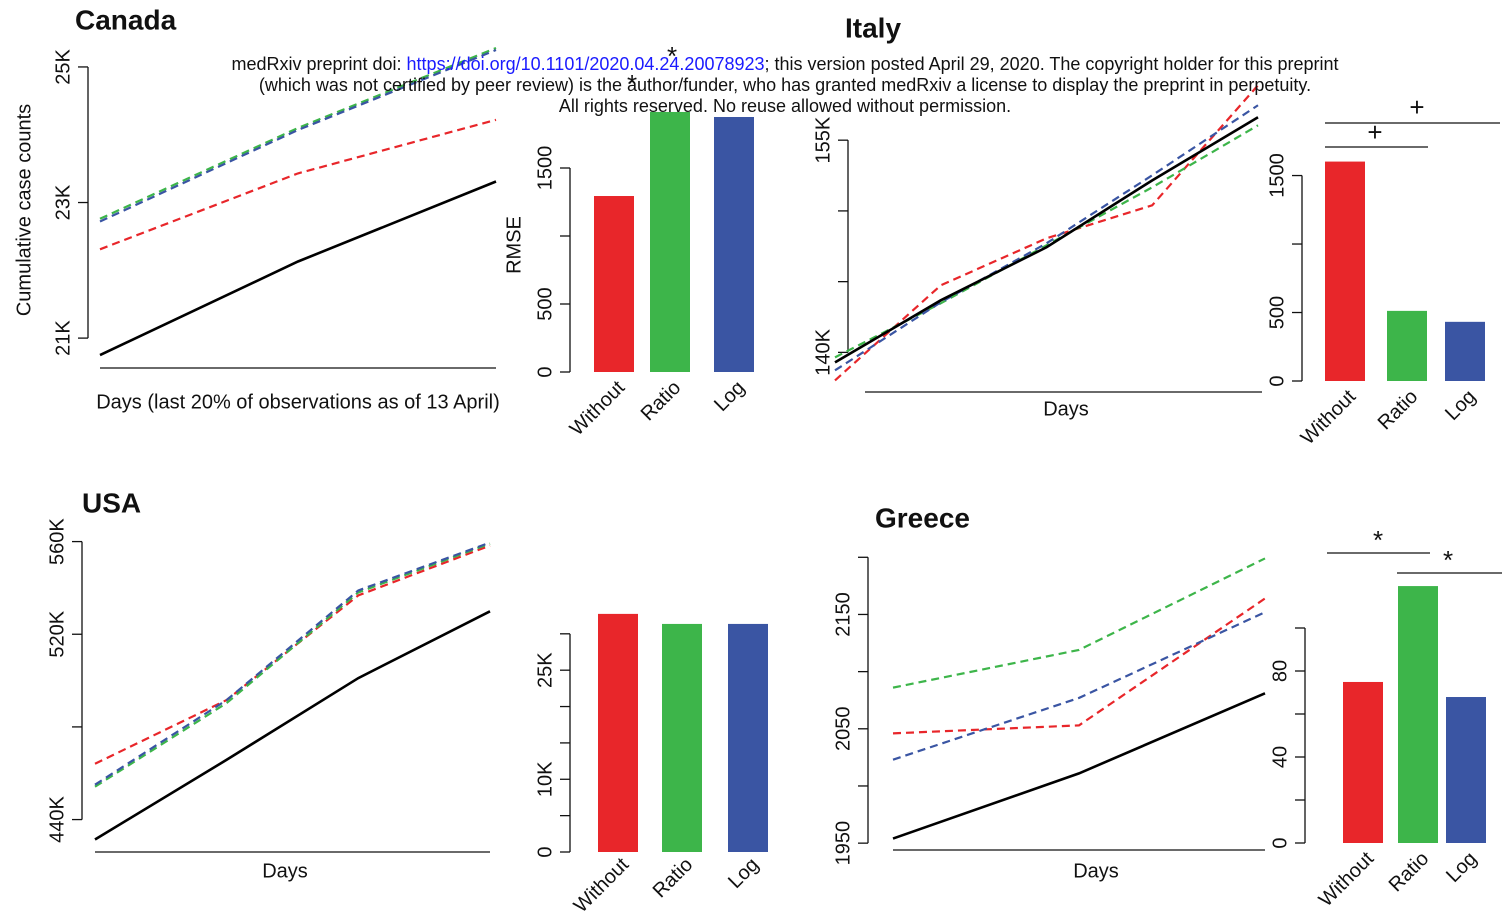 Image resolution: width=1512 pixels, height=921 pixels. What do you see at coordinates (823, 139) in the screenshot?
I see `y-tick-label: 155K` at bounding box center [823, 139].